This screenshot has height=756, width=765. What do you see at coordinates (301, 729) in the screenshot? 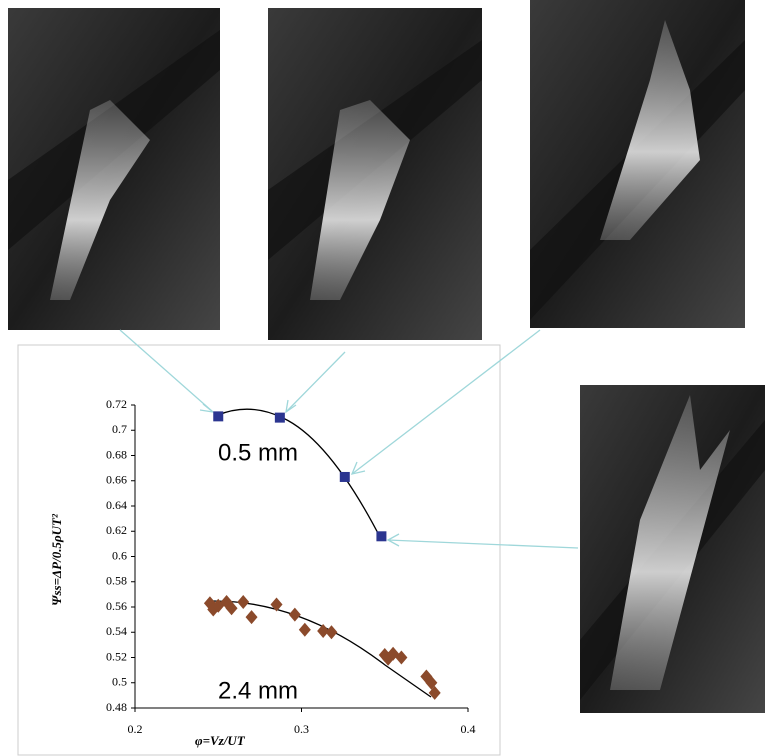
I see `x-tick-label: 0.3` at bounding box center [301, 729].